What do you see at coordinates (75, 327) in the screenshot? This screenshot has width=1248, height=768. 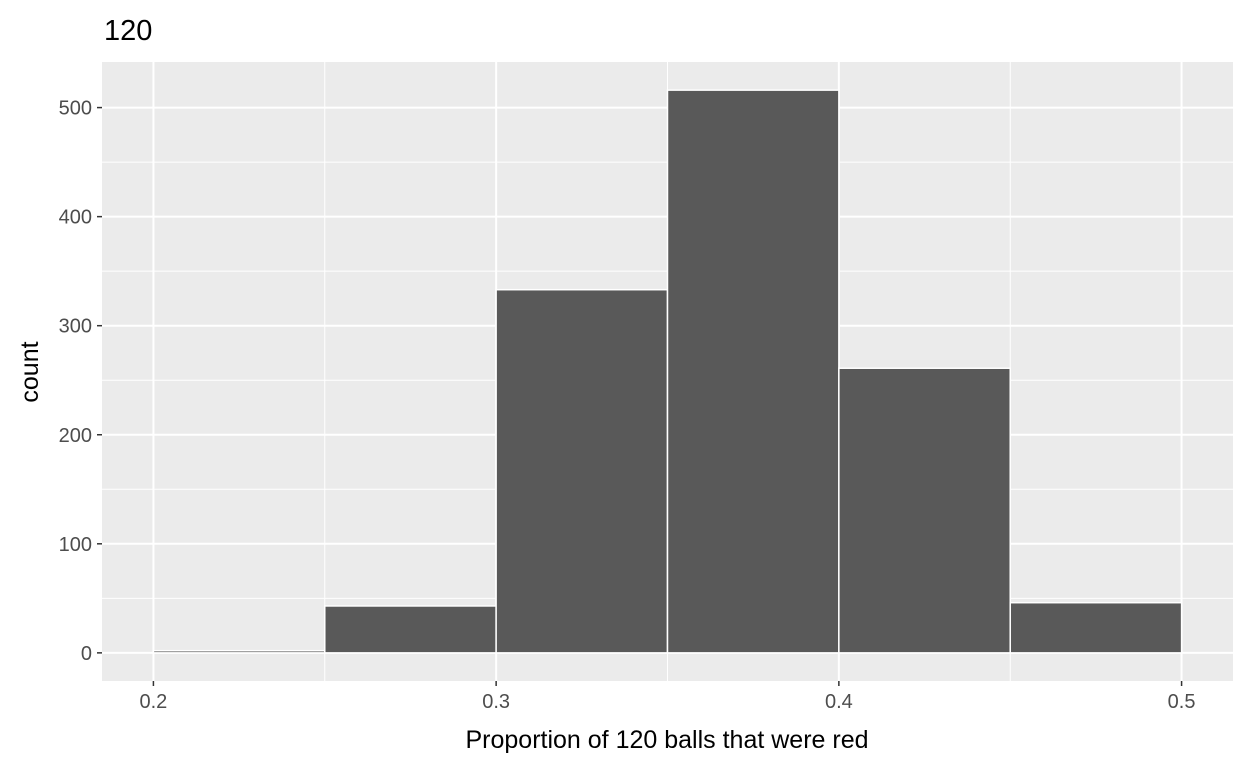 I see `y-tick-label: 300` at bounding box center [75, 327].